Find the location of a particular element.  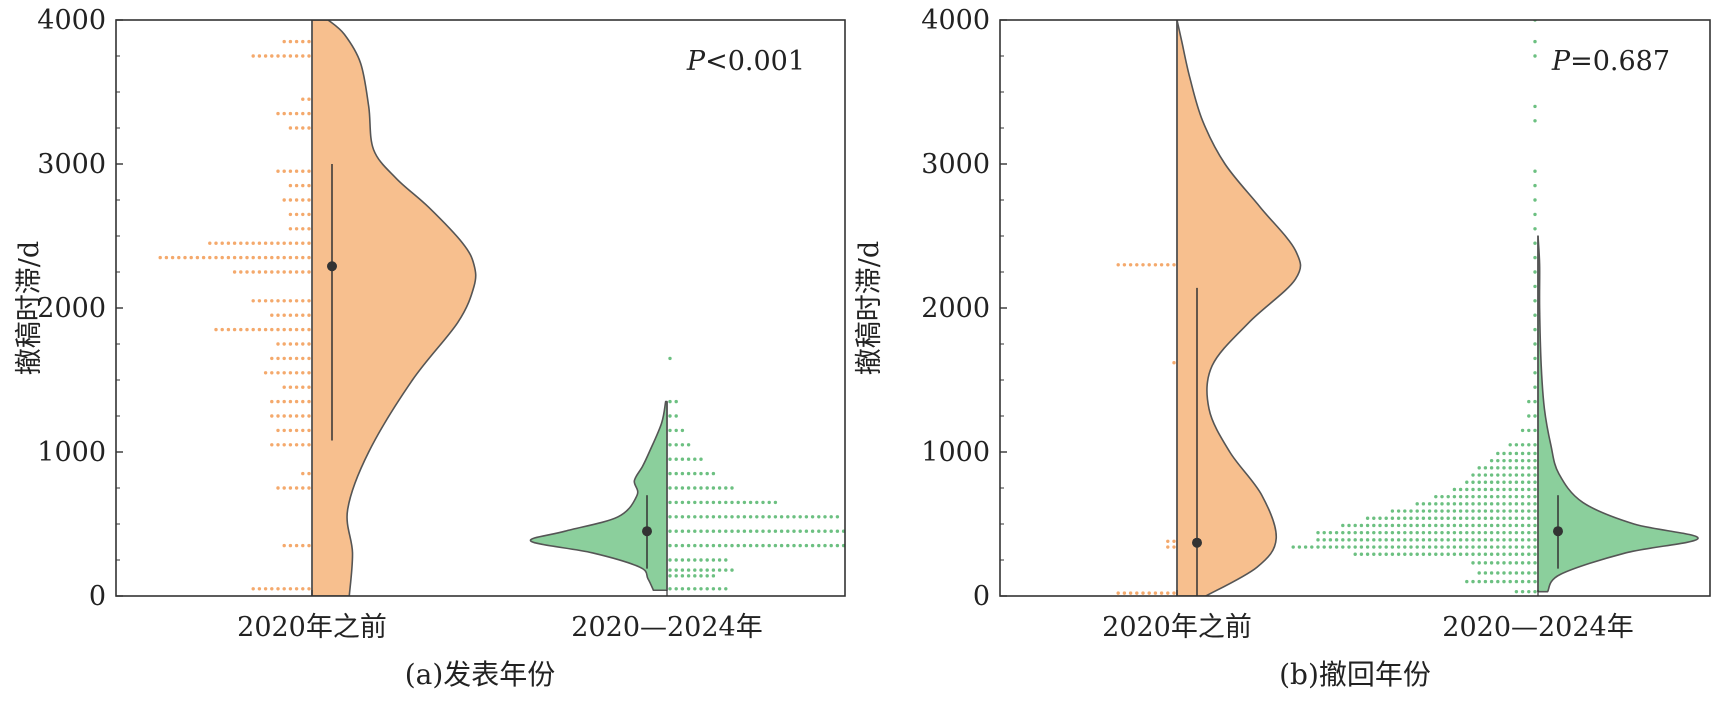

violin-half is located at coordinates (1239, 308).